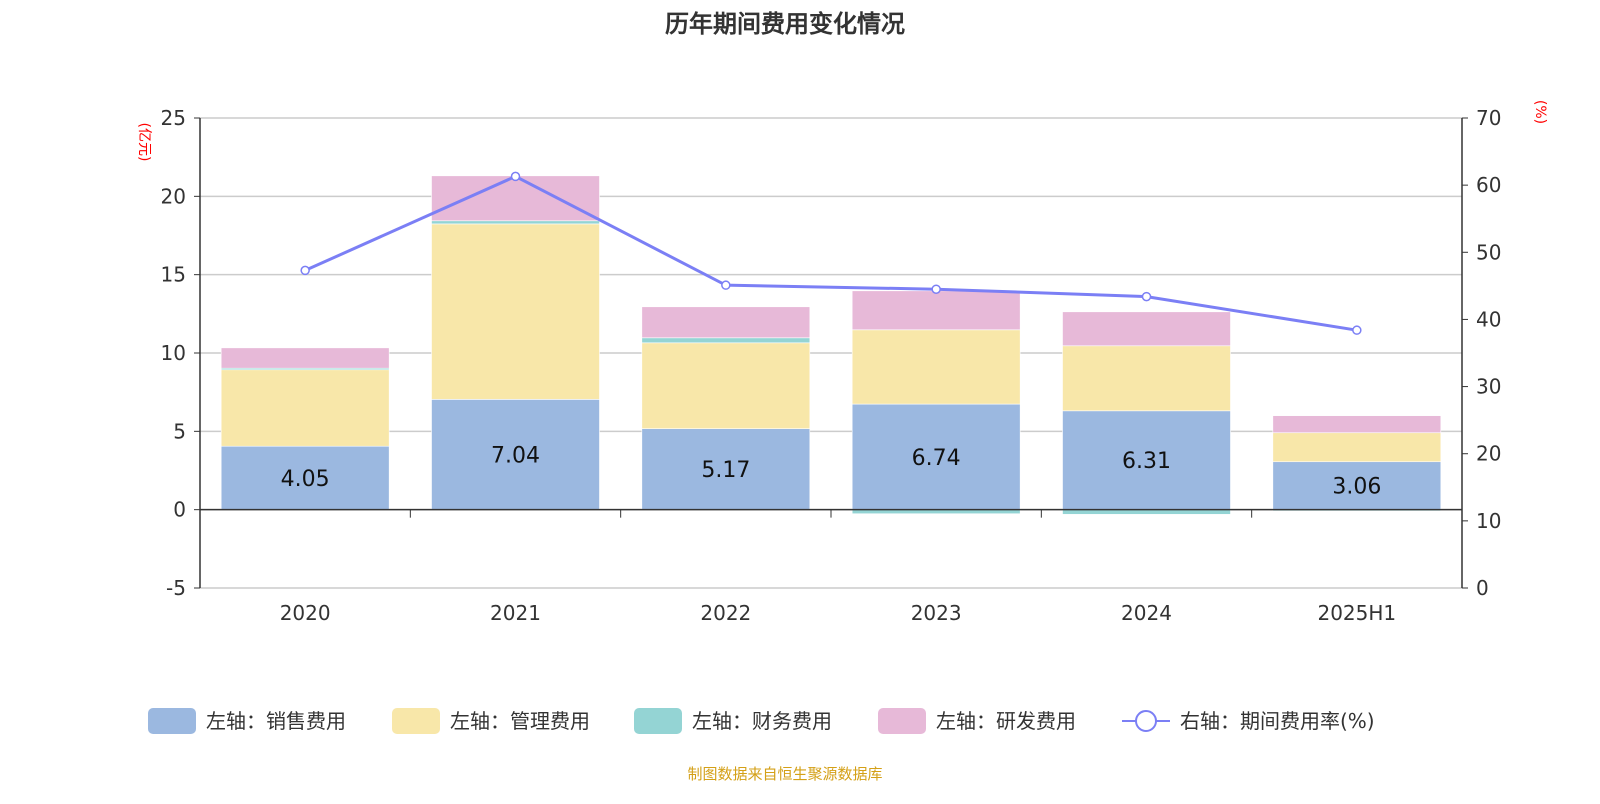 This screenshot has height=804, width=1600. I want to click on legend-label: 左轴：研发费用, so click(1006, 721).